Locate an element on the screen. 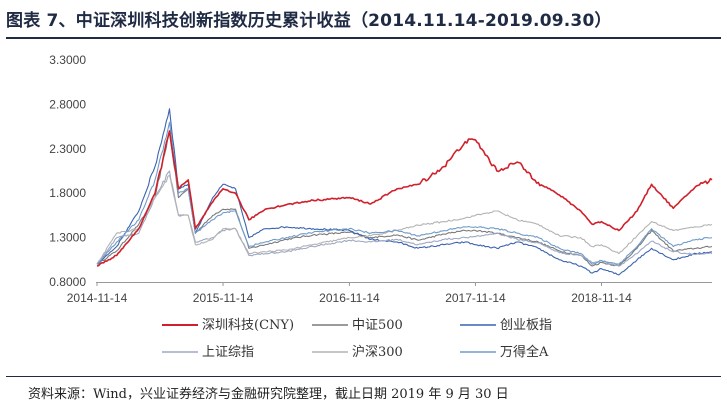  legend-label: 中证500 is located at coordinates (377, 325).